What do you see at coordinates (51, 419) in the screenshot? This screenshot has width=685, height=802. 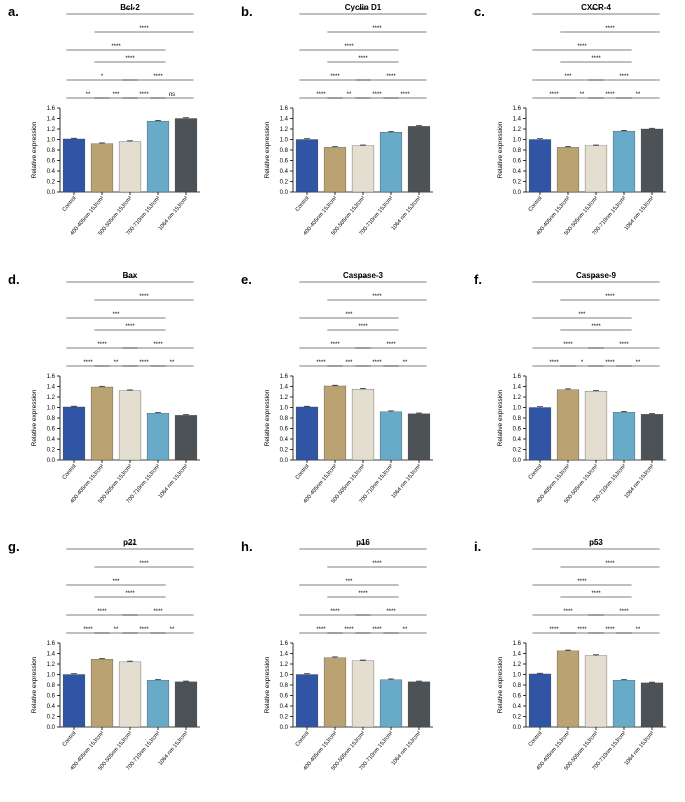 I see `y-tick-label: 0.8` at bounding box center [51, 419].